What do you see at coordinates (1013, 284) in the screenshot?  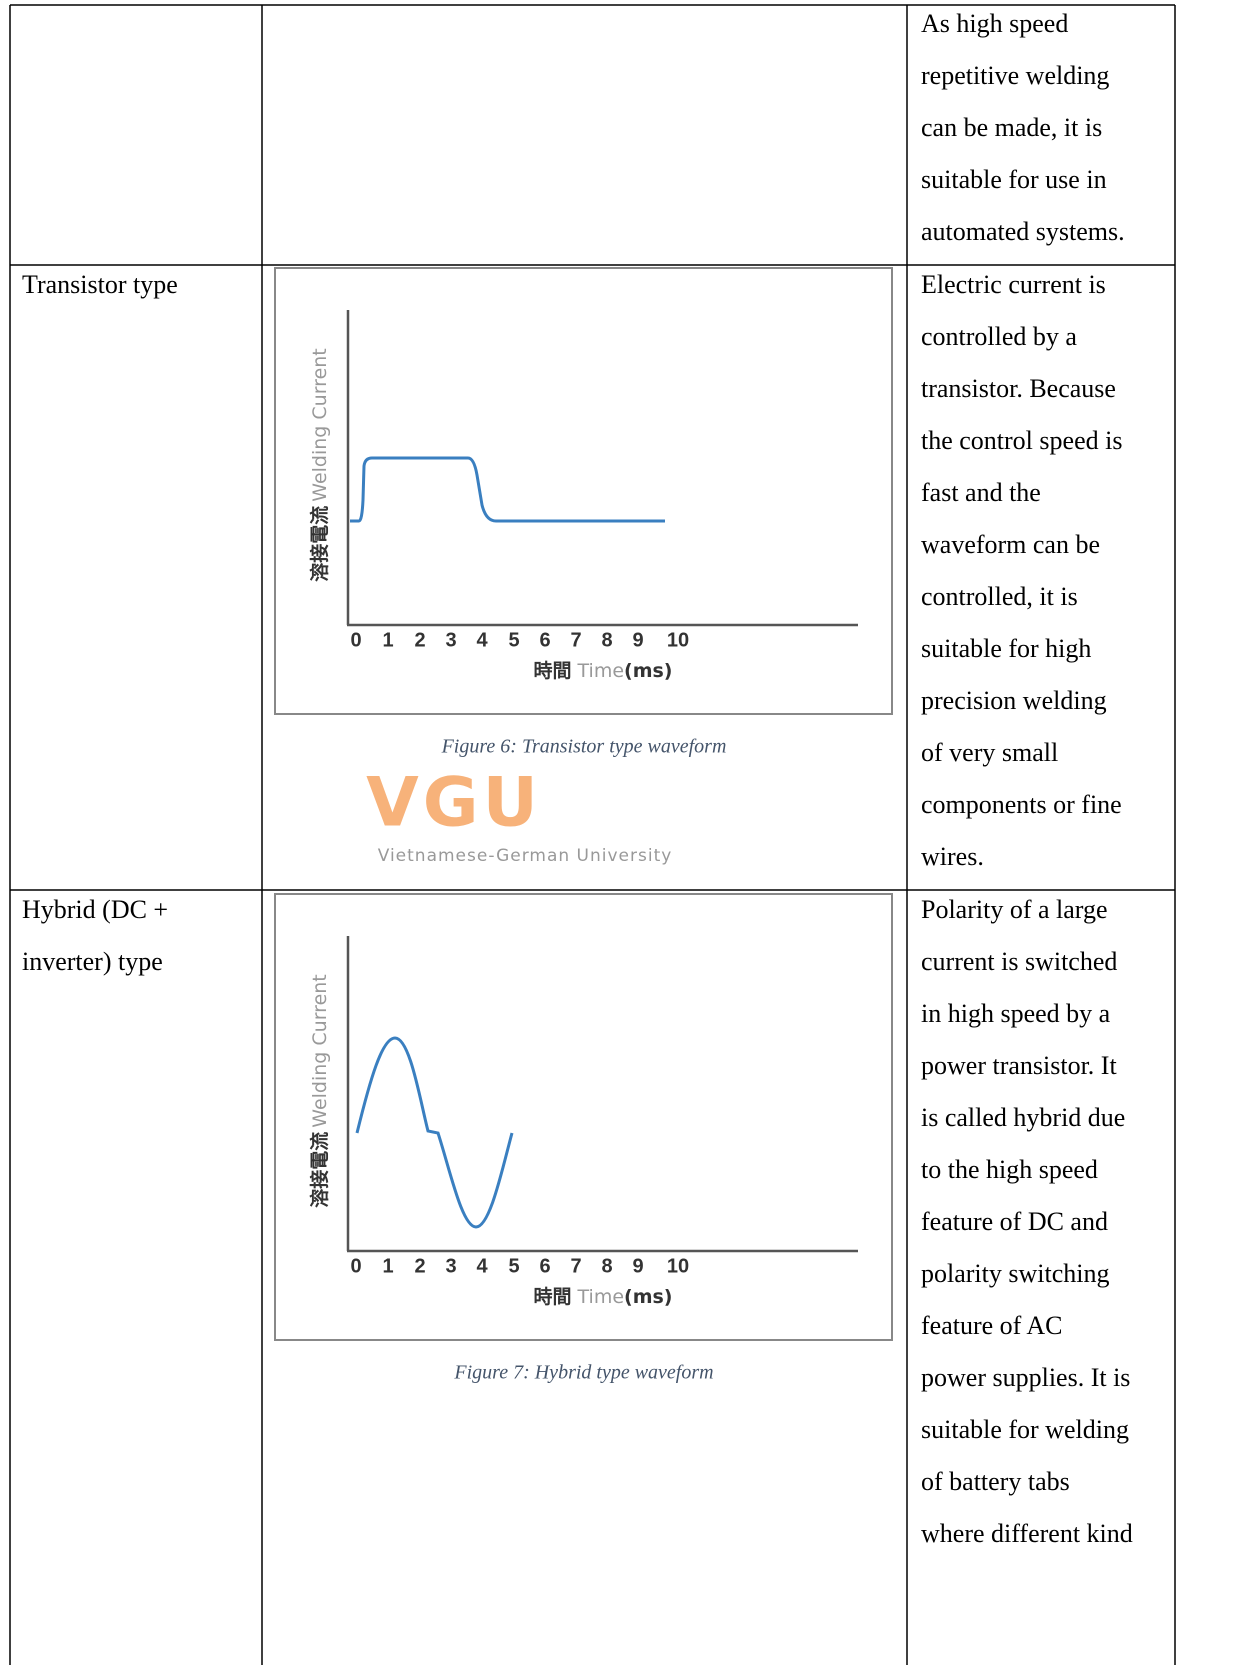 I see `description-text: Electric current is` at bounding box center [1013, 284].